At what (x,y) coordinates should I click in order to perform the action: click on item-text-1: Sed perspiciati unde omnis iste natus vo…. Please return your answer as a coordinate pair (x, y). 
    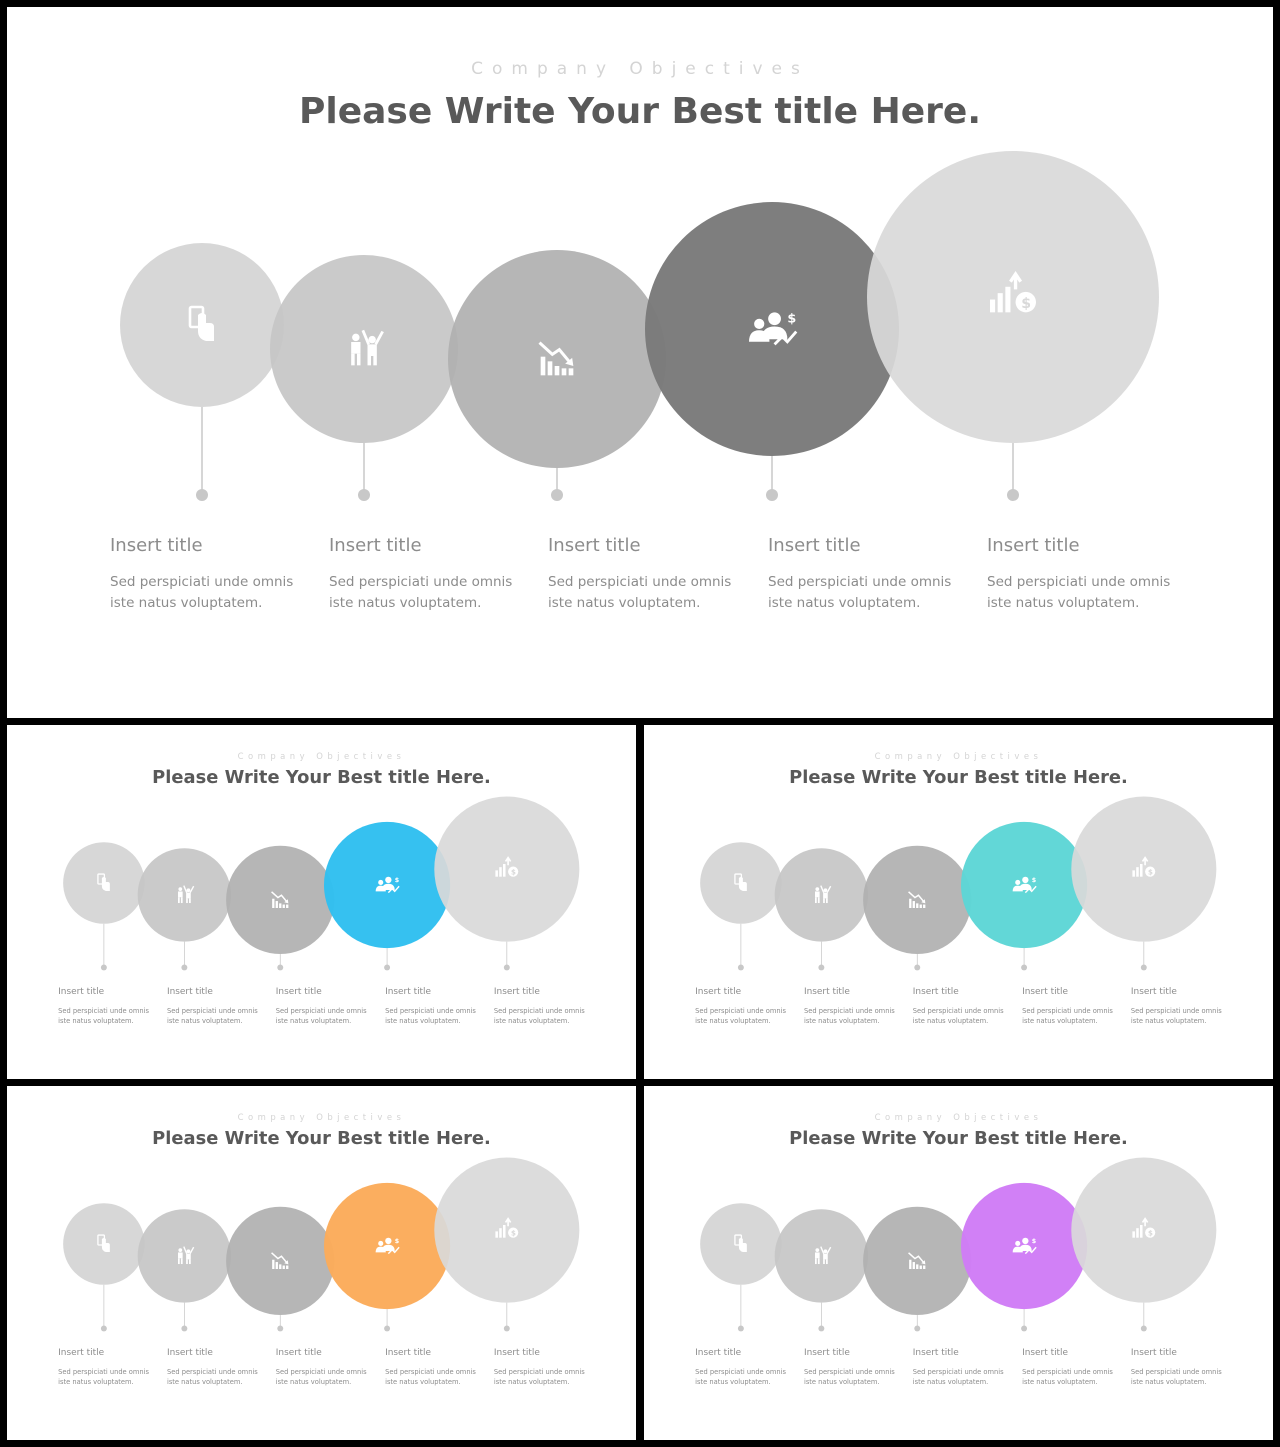
    Looking at the image, I should click on (103, 1016).